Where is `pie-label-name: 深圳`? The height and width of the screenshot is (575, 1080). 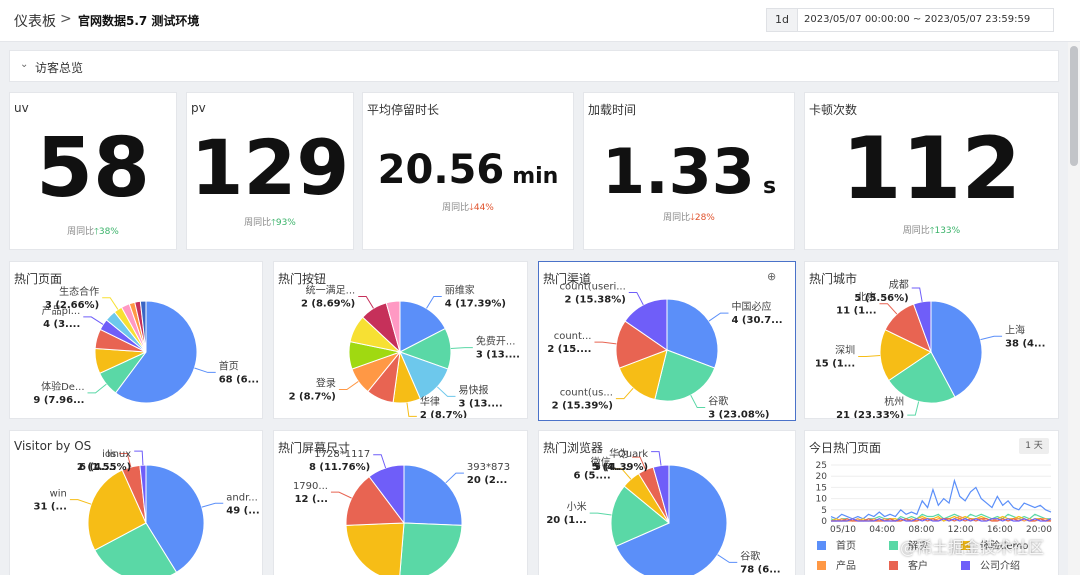
pie-label-name: 深圳 is located at coordinates (845, 351).